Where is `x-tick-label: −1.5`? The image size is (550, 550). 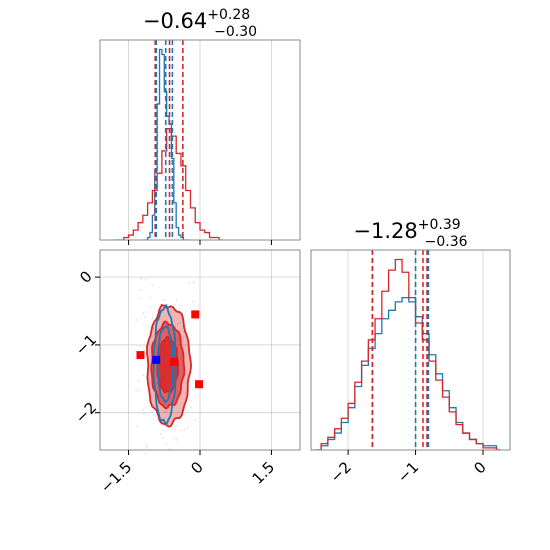 x-tick-label: −1.5 is located at coordinates (116, 477).